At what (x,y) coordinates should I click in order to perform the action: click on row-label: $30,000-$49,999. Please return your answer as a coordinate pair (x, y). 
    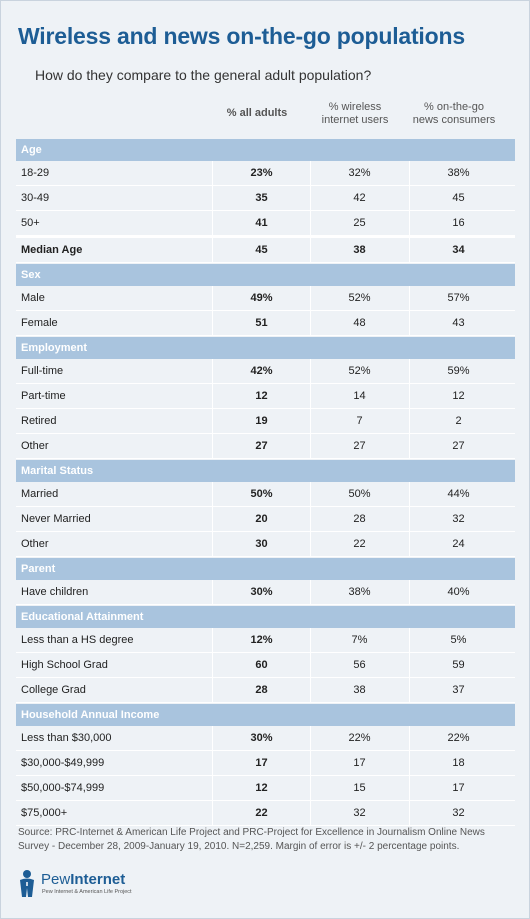
    Looking at the image, I should click on (63, 763).